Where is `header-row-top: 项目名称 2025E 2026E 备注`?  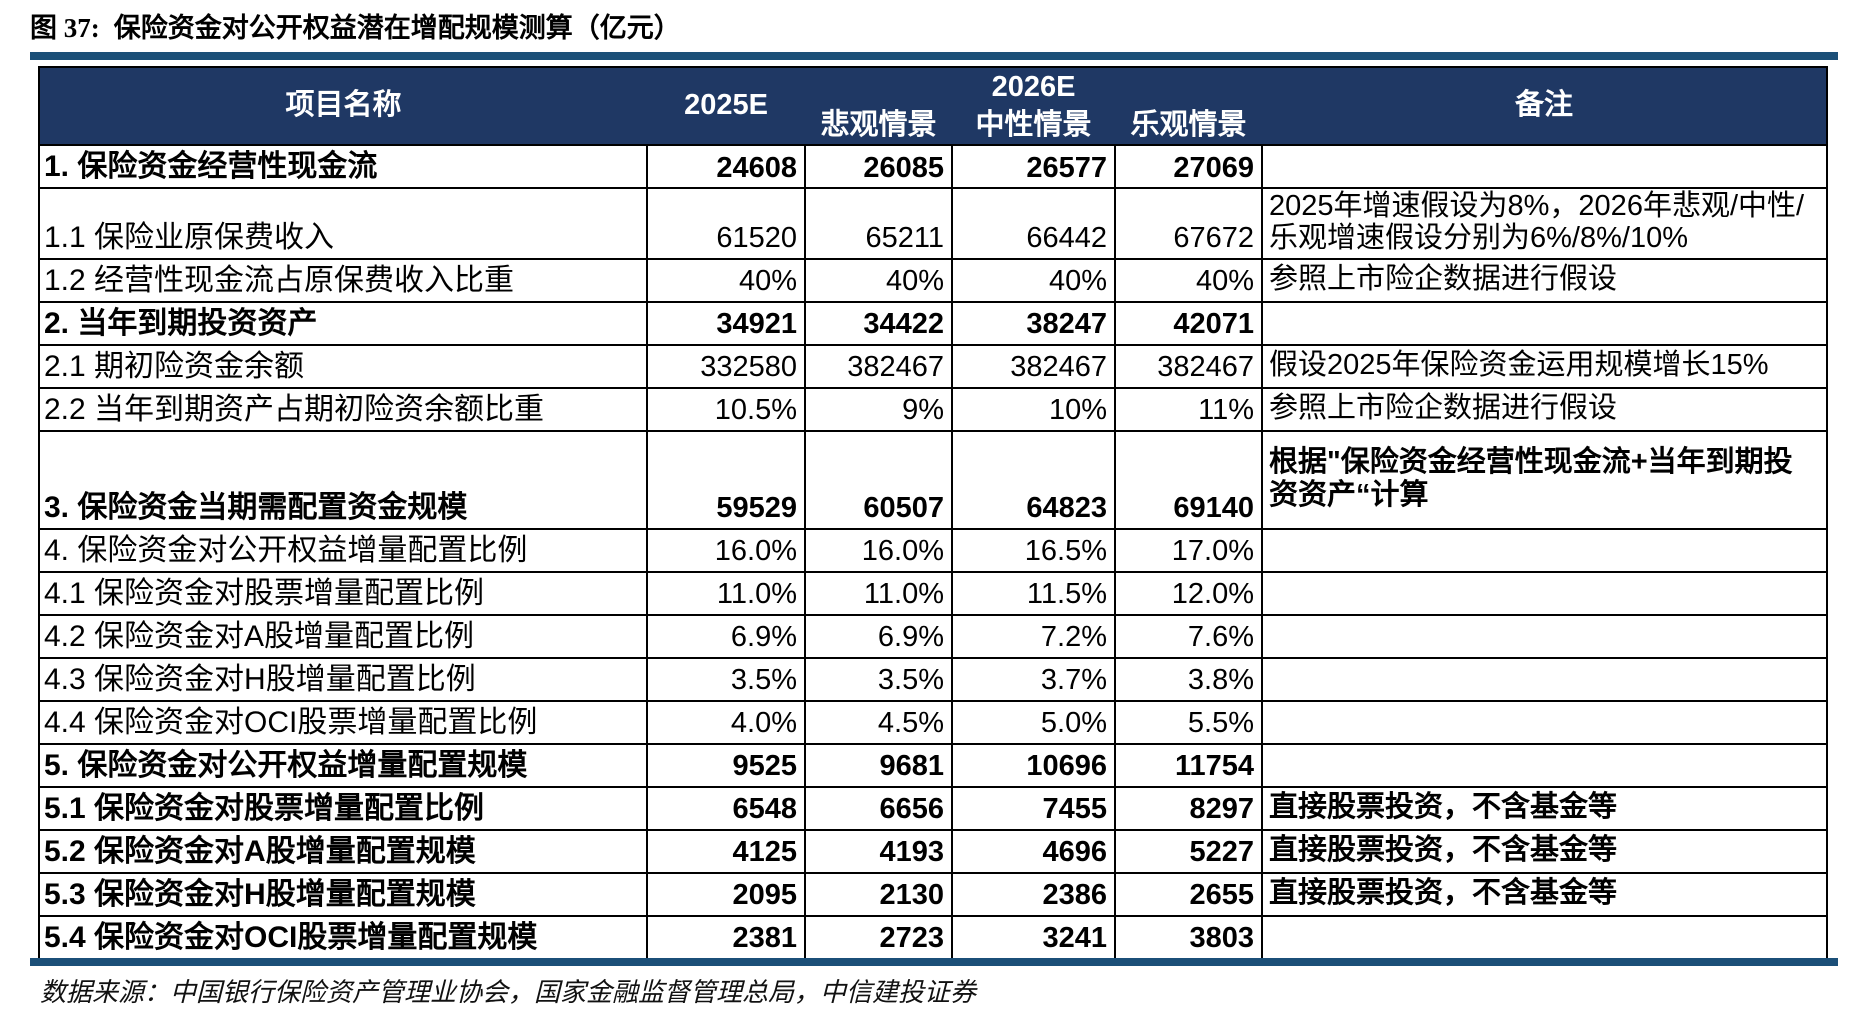 header-row-top: 项目名称 2025E 2026E 备注 is located at coordinates (933, 106).